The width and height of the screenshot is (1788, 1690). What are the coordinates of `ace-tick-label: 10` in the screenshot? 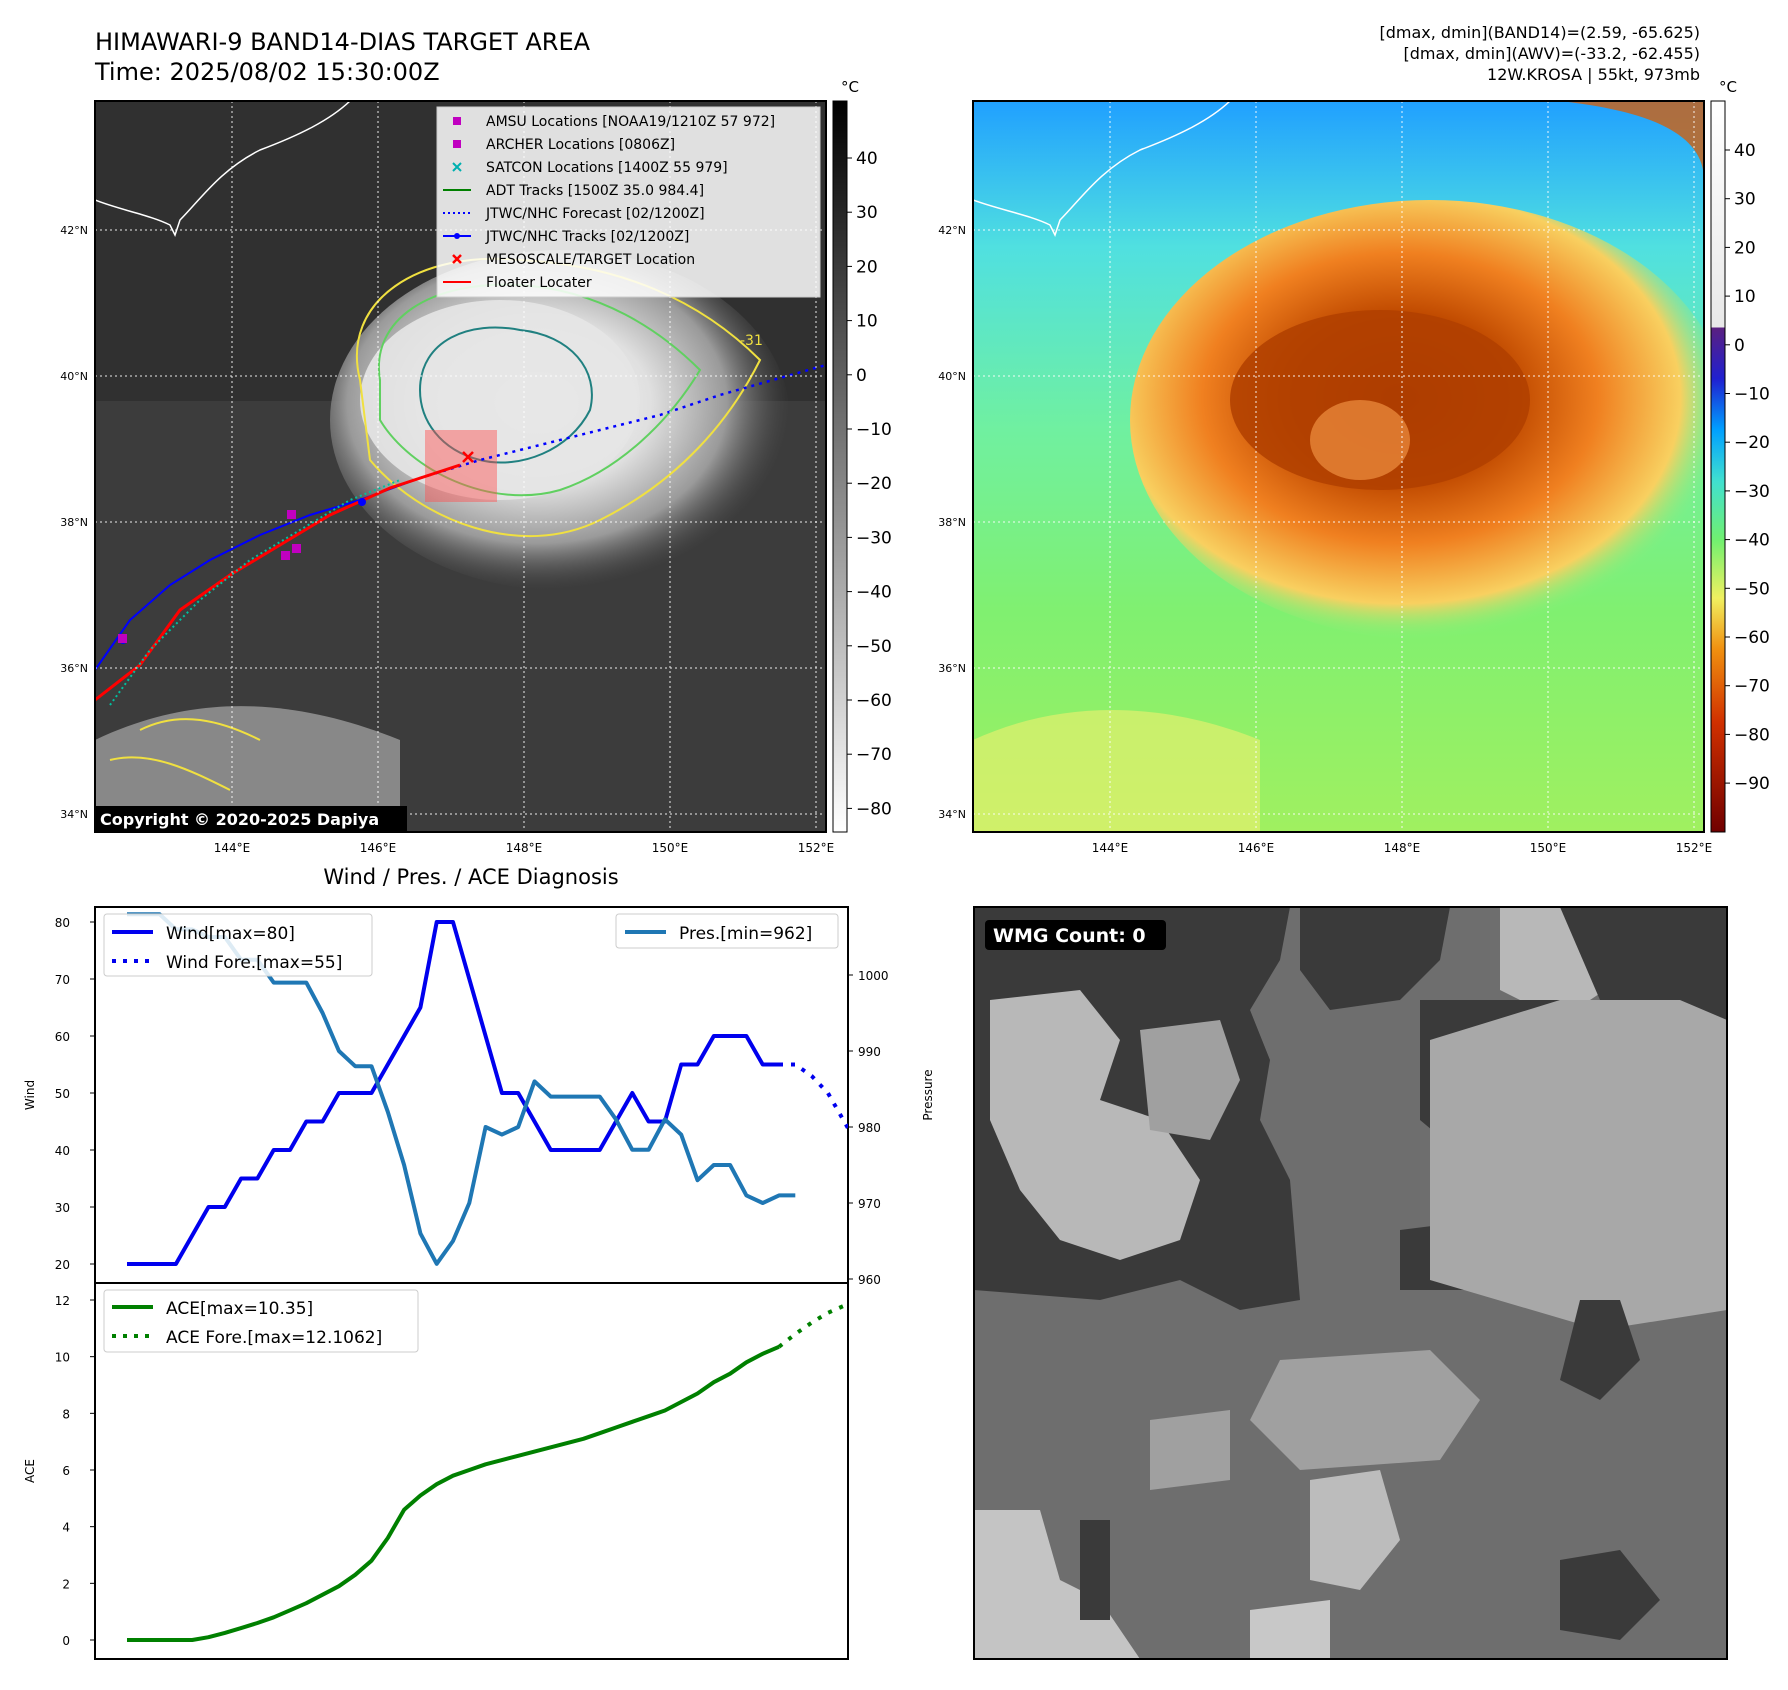 It's located at (62, 1358).